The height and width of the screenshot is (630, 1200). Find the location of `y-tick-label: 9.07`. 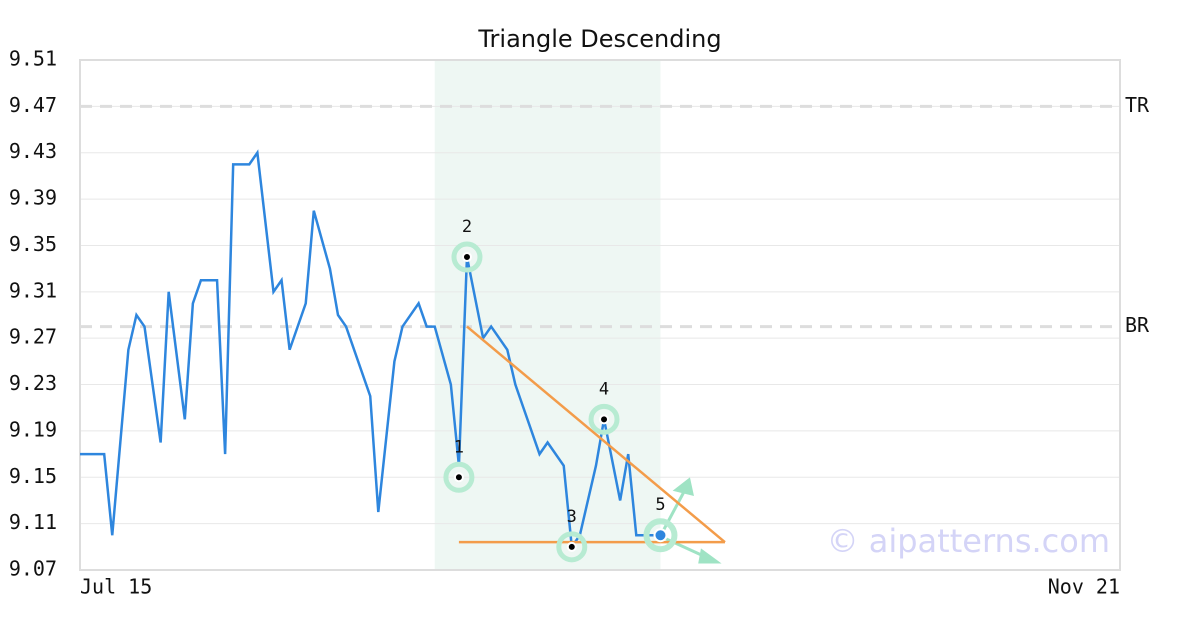

y-tick-label: 9.07 is located at coordinates (33, 569).